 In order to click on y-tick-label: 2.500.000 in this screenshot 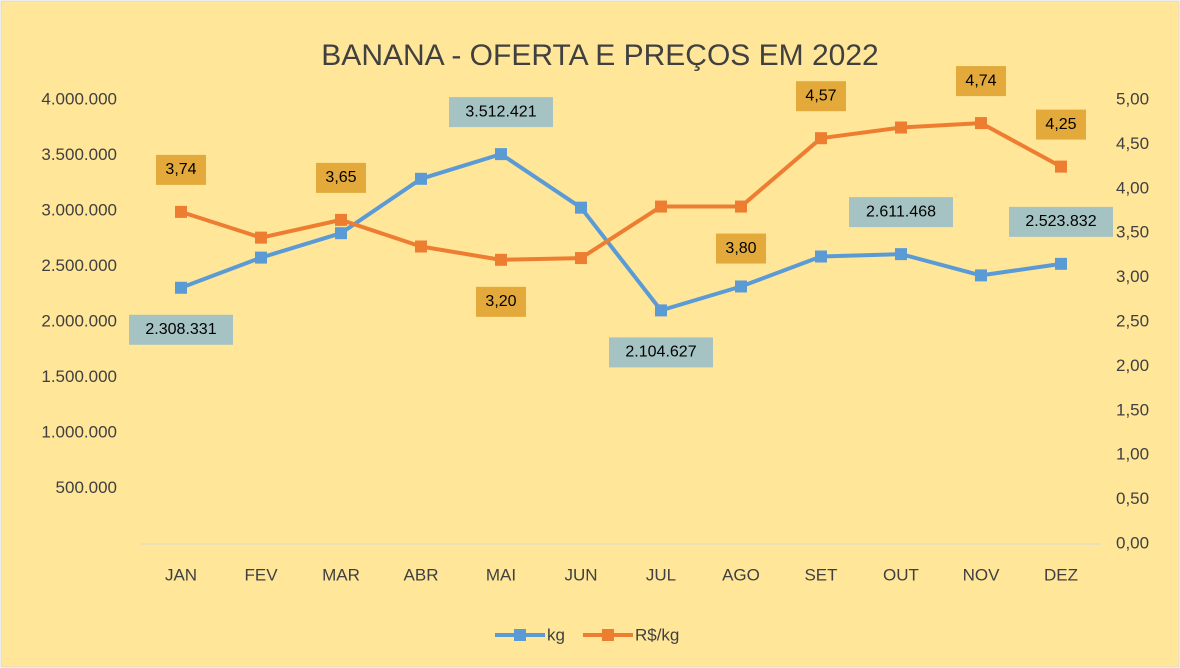, I will do `click(79, 265)`.